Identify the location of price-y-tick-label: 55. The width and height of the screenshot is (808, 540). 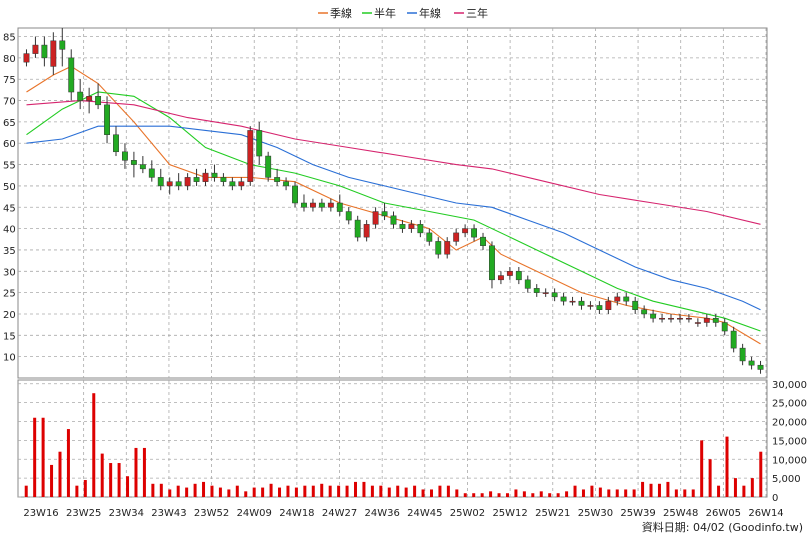
(9, 166).